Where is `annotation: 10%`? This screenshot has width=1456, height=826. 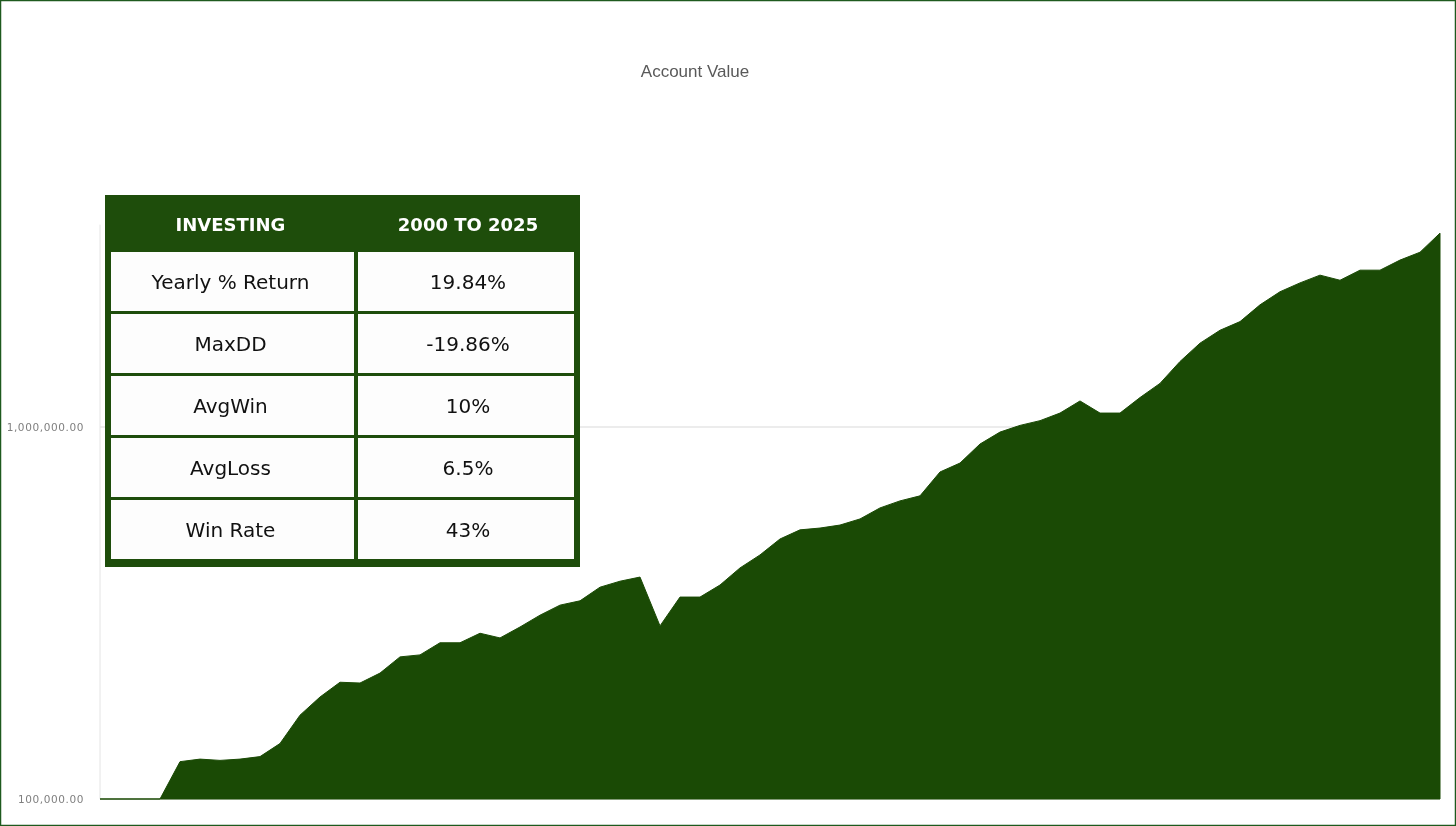 annotation: 10% is located at coordinates (468, 406).